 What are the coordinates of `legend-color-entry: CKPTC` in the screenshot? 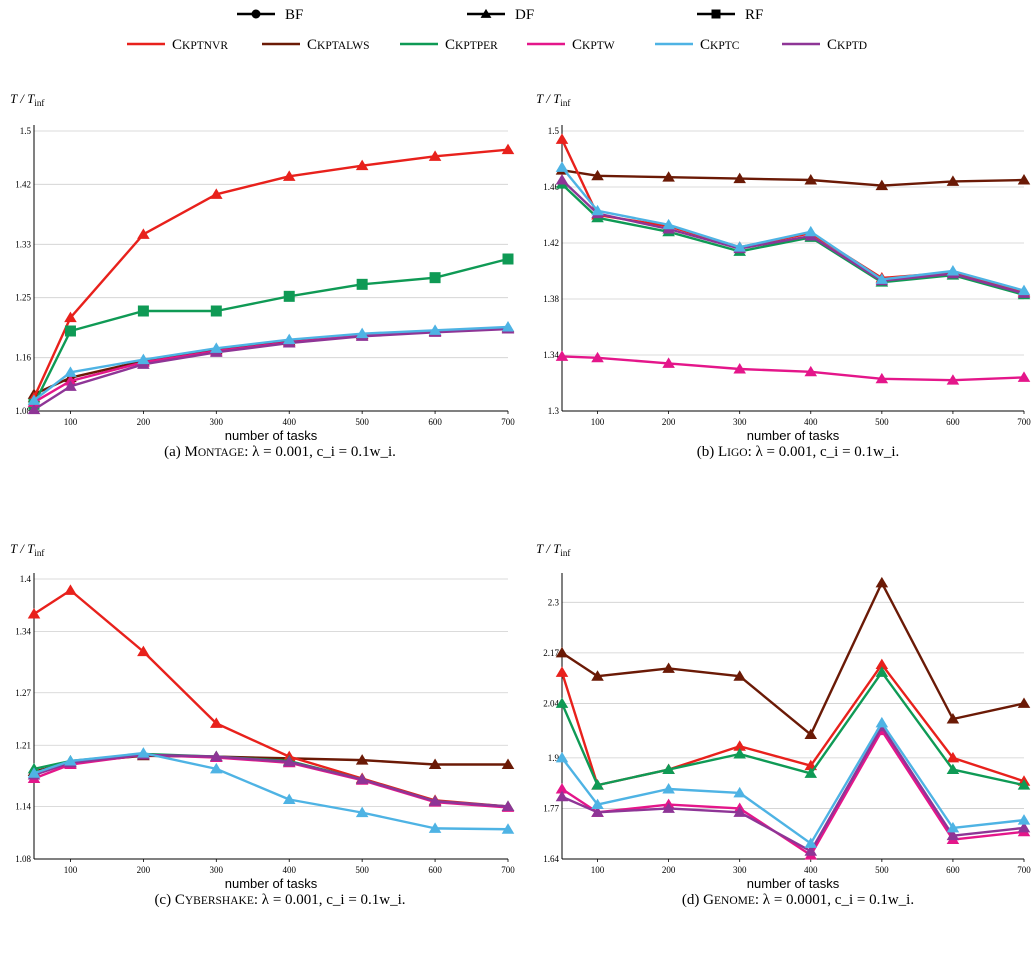 It's located at (697, 45).